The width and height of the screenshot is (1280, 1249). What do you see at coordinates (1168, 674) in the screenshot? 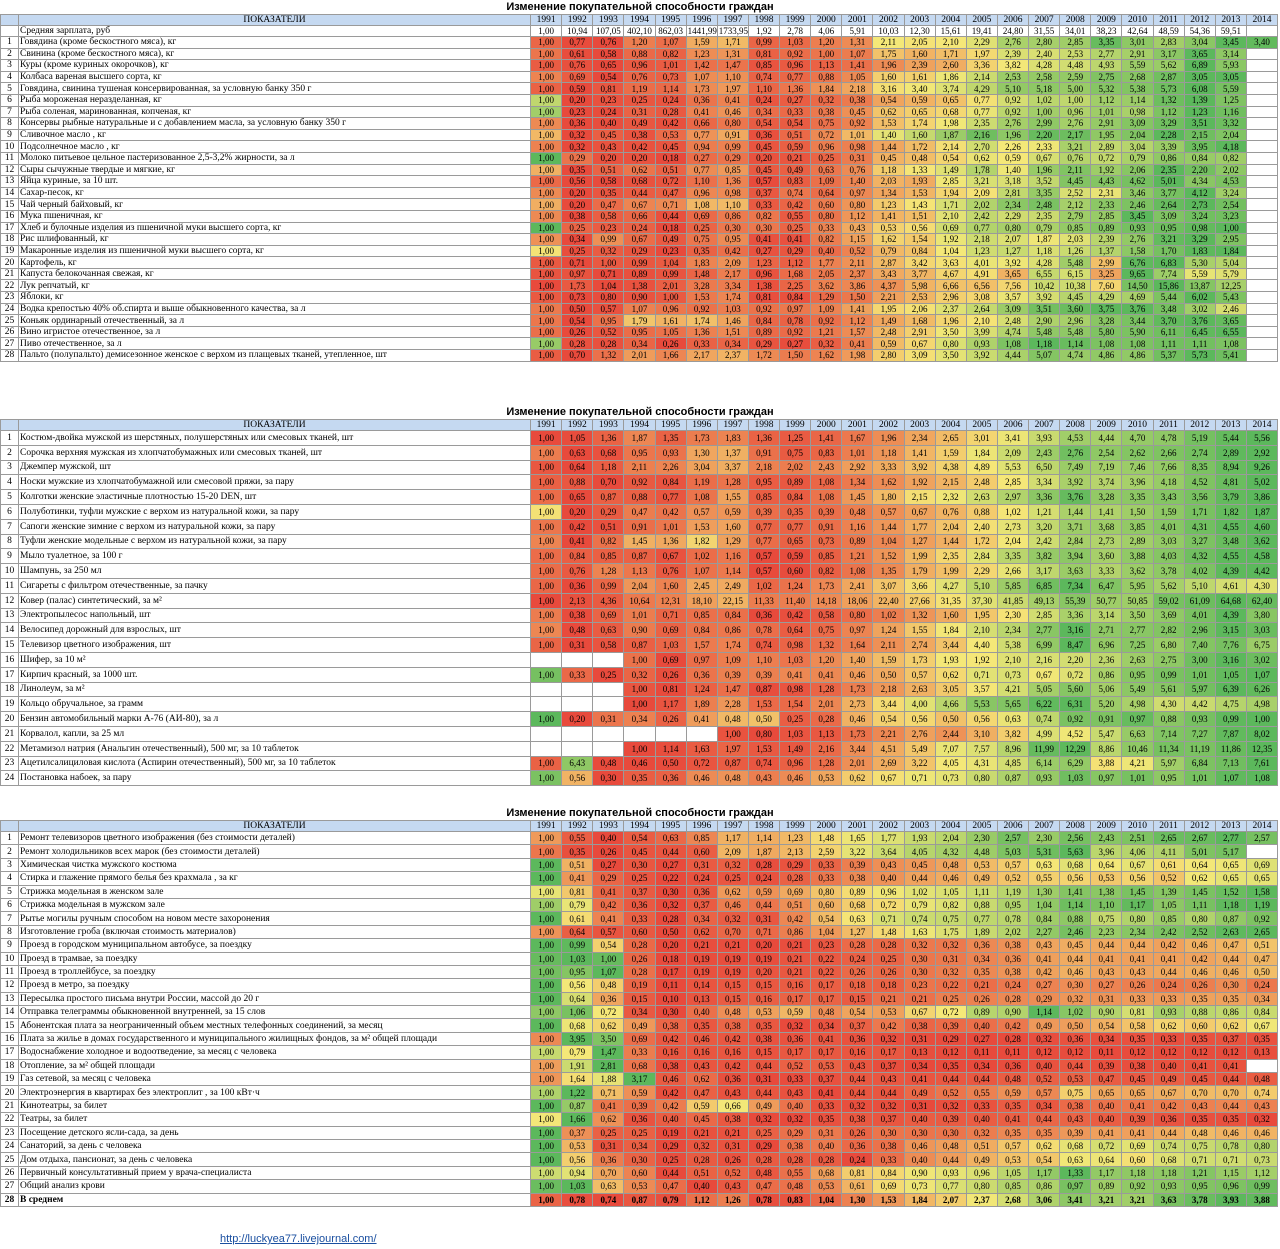
I see `value-cell: 0,99` at bounding box center [1168, 674].